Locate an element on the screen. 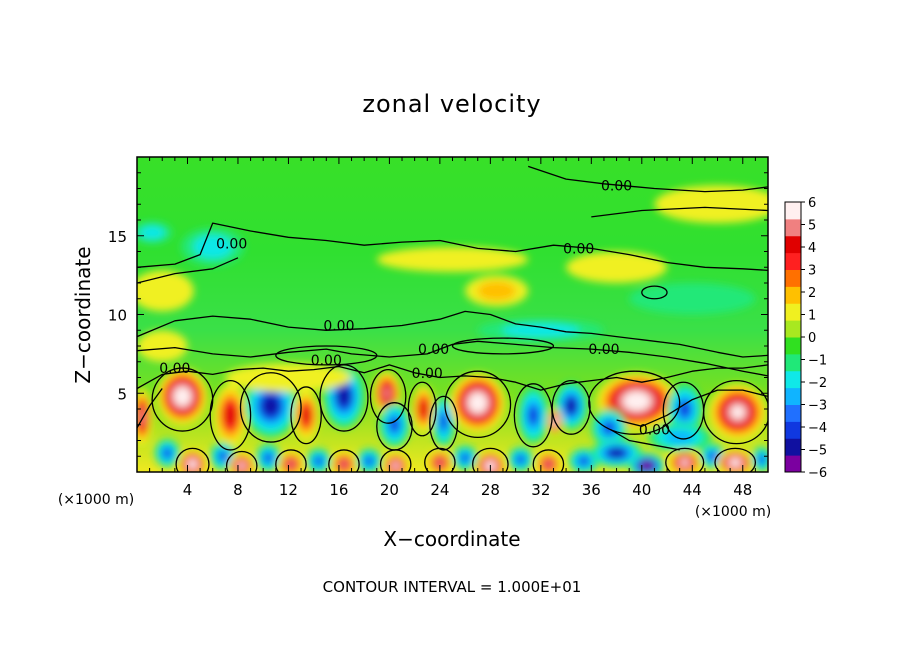  x-tick-label: 32 is located at coordinates (540, 490).